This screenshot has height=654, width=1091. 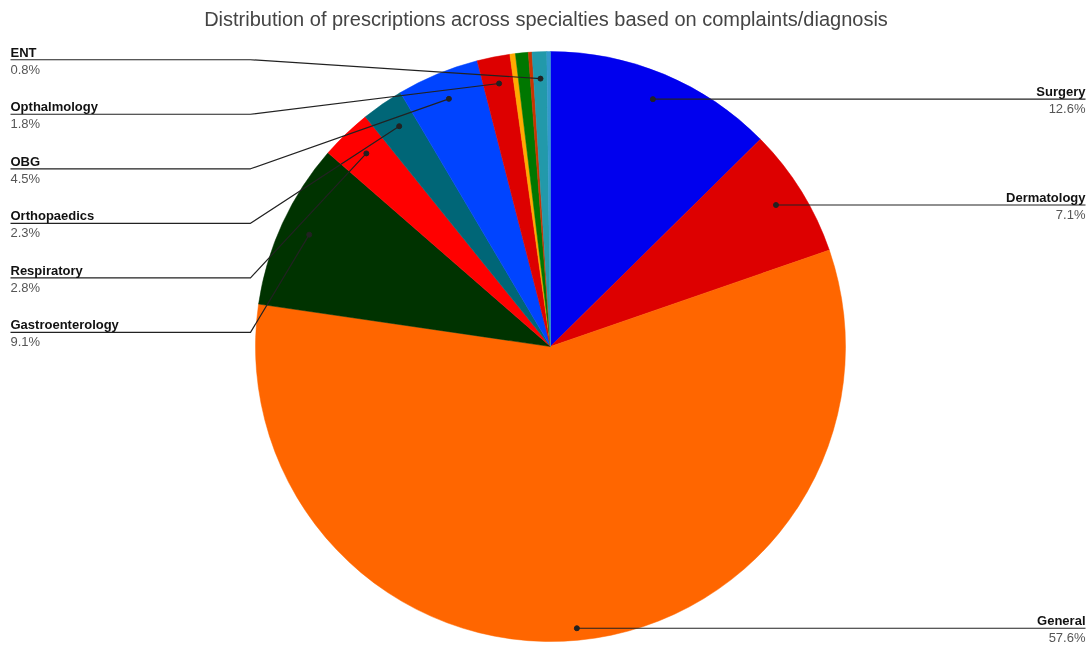 I want to click on slice-label: Dermatology, so click(x=1046, y=198).